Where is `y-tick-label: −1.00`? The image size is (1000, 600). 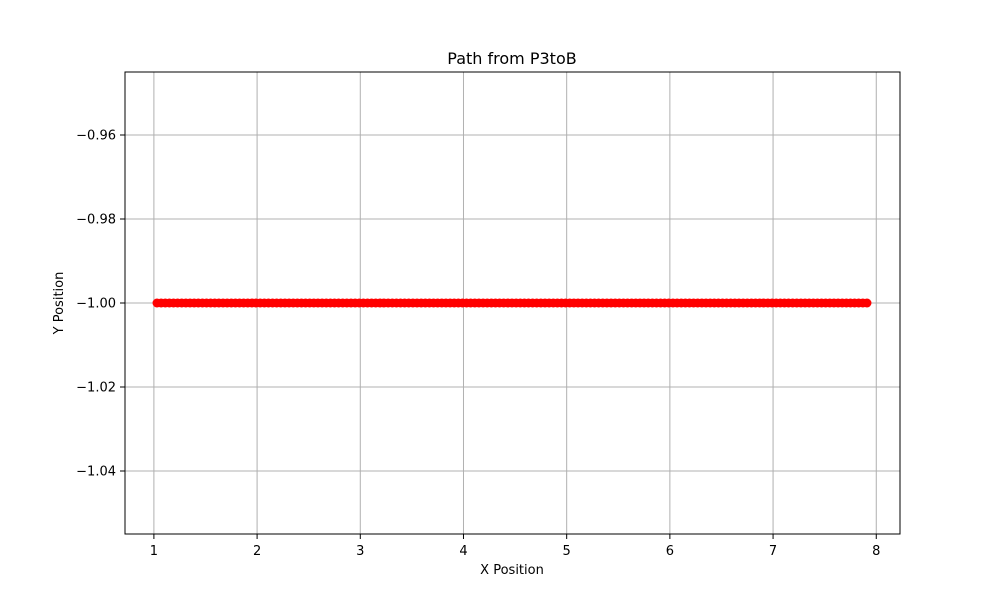
y-tick-label: −1.00 is located at coordinates (96, 304).